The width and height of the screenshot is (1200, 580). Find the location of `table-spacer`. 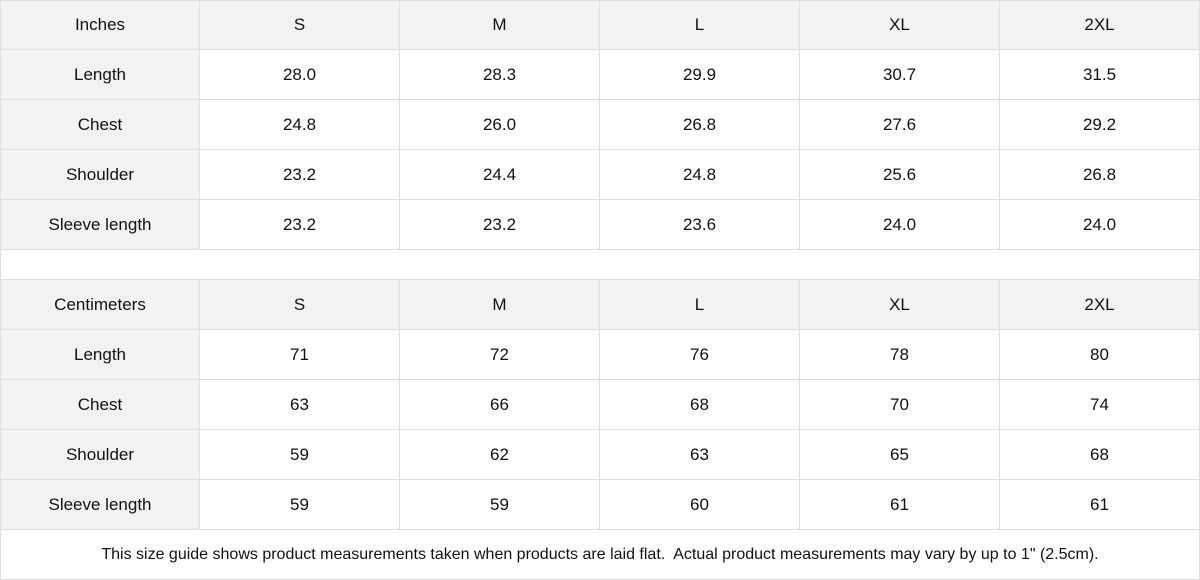

table-spacer is located at coordinates (600, 265).